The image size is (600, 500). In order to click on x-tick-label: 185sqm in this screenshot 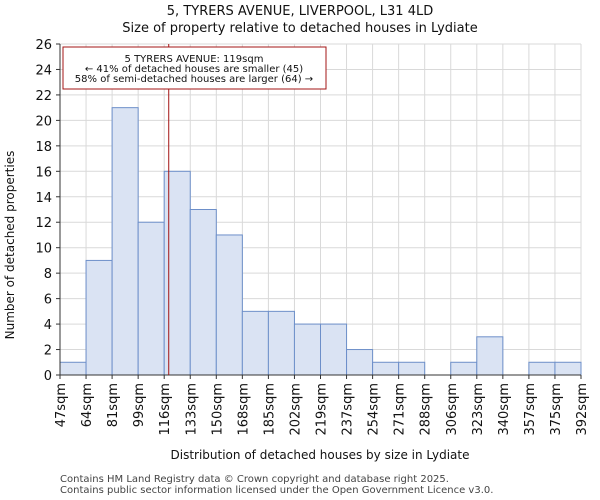, I will do `click(269, 409)`.